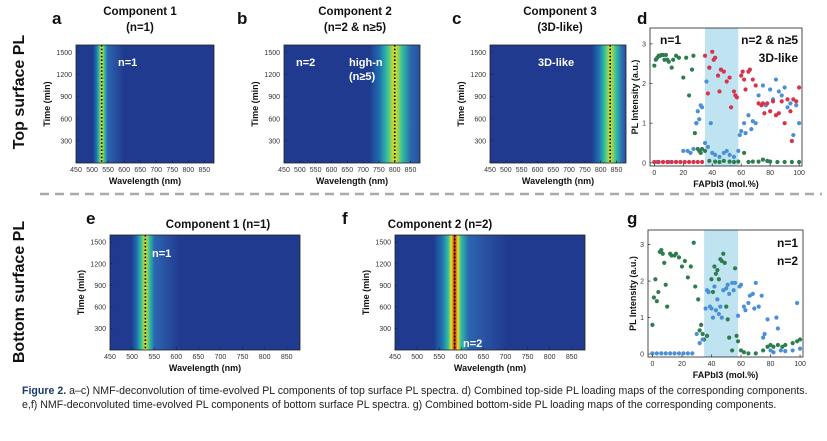 This screenshot has width=827, height=441. I want to click on panel-label: c, so click(456, 18).